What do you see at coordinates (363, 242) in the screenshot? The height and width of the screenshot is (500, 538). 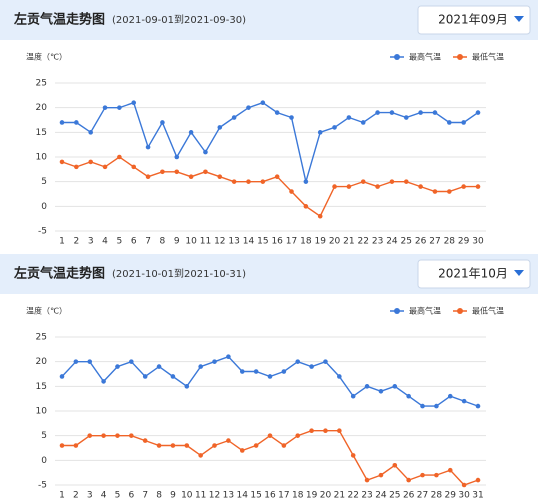 I see `x-tick-label: 22` at bounding box center [363, 242].